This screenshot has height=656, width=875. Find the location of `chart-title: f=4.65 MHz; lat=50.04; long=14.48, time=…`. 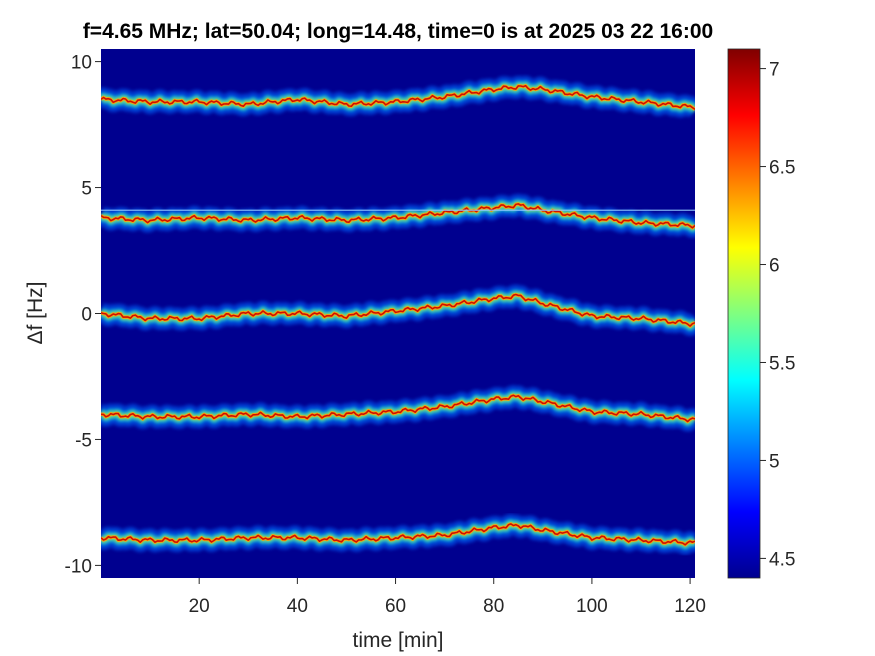

chart-title: f=4.65 MHz; lat=50.04; long=14.48, time=… is located at coordinates (398, 31).